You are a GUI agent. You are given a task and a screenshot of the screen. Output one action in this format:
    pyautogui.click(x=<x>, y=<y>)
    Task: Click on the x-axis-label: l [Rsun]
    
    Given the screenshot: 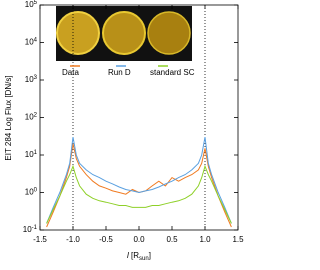 What is the action you would take?
    pyautogui.click(x=139, y=256)
    